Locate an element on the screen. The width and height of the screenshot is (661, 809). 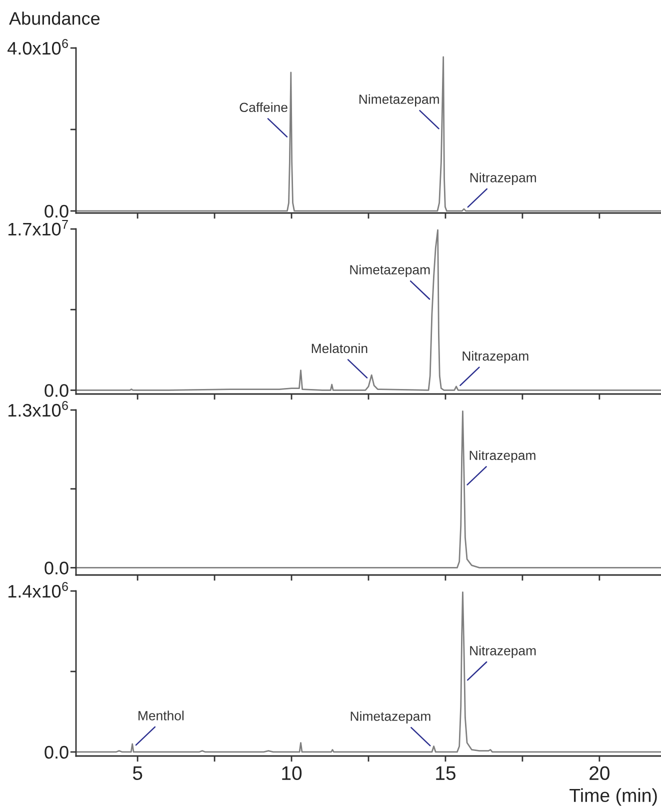
x-tick-label: 15 is located at coordinates (446, 773).